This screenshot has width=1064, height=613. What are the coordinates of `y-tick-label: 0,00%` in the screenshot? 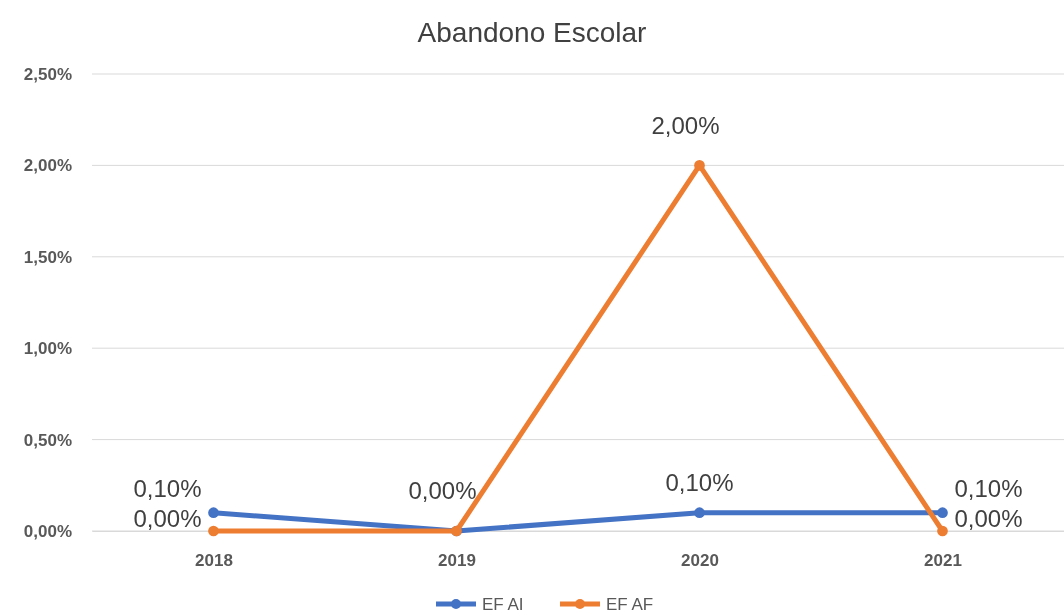 It's located at (47, 531).